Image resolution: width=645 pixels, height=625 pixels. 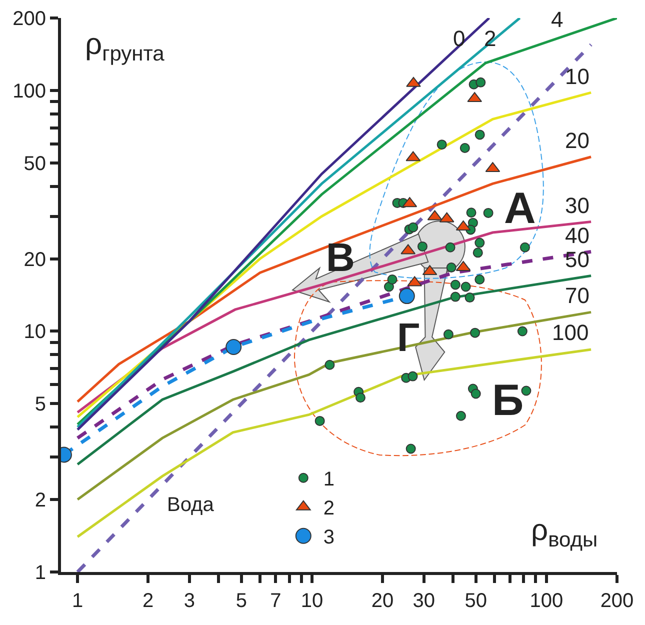 What do you see at coordinates (382, 601) in the screenshot?
I see `x-tick-label: 20` at bounding box center [382, 601].